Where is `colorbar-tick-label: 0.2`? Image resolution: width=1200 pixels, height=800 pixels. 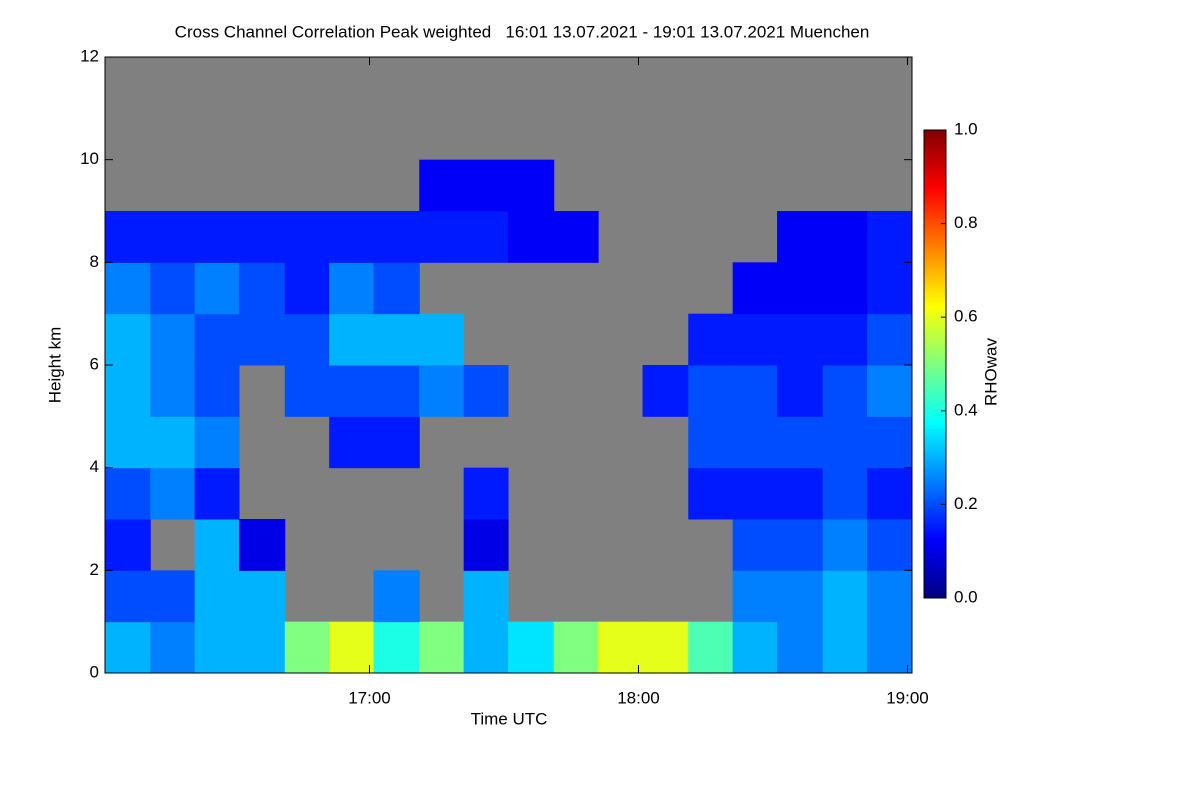
colorbar-tick-label: 0.2 is located at coordinates (966, 503).